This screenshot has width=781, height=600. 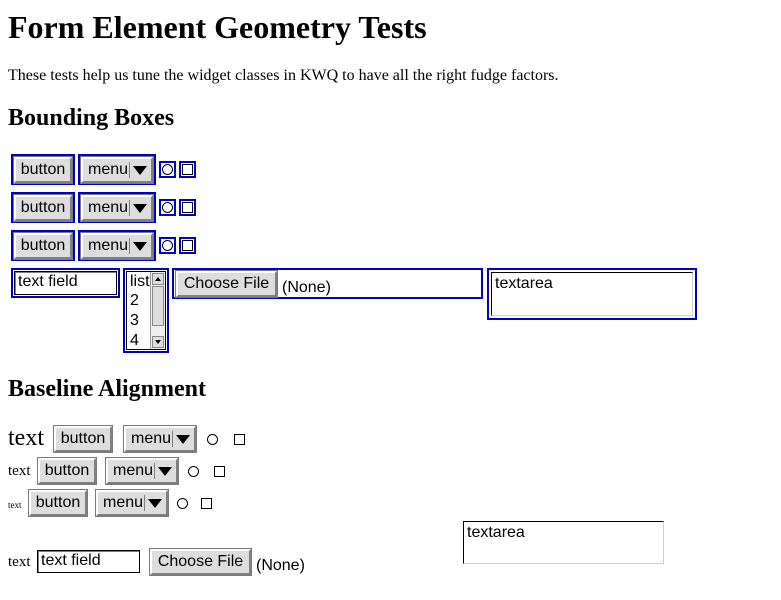 What do you see at coordinates (158, 342) in the screenshot?
I see `scroll-down-icon` at bounding box center [158, 342].